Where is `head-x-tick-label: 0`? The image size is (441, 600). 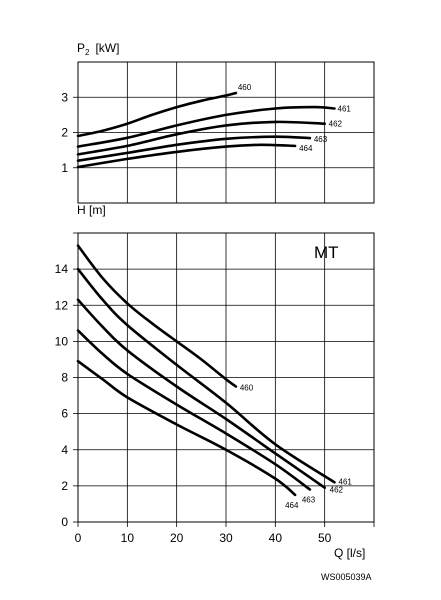 head-x-tick-label: 0 is located at coordinates (78, 538).